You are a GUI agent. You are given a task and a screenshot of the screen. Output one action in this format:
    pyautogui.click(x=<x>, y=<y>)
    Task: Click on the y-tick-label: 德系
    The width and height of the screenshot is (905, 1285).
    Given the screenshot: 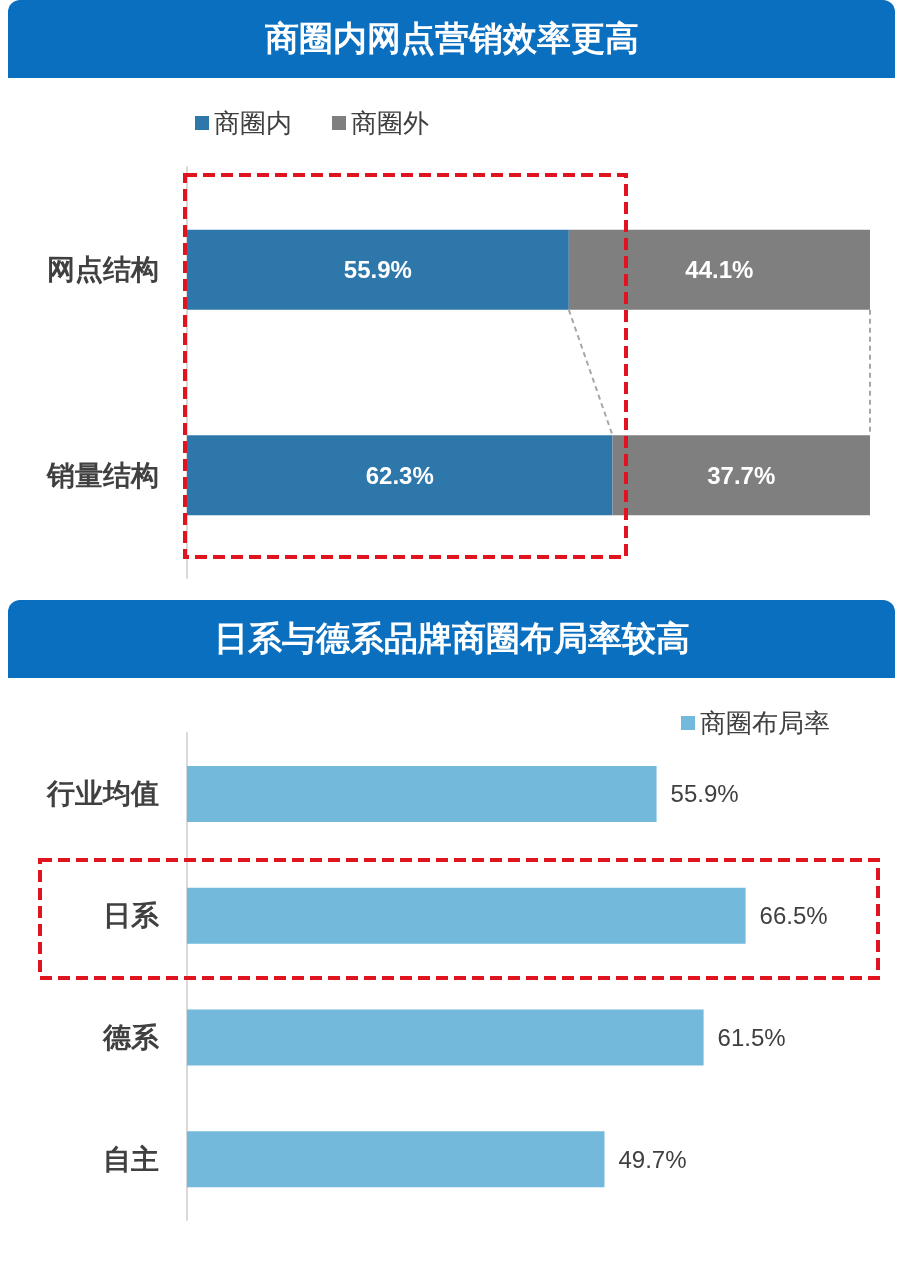 What is the action you would take?
    pyautogui.click(x=131, y=1037)
    